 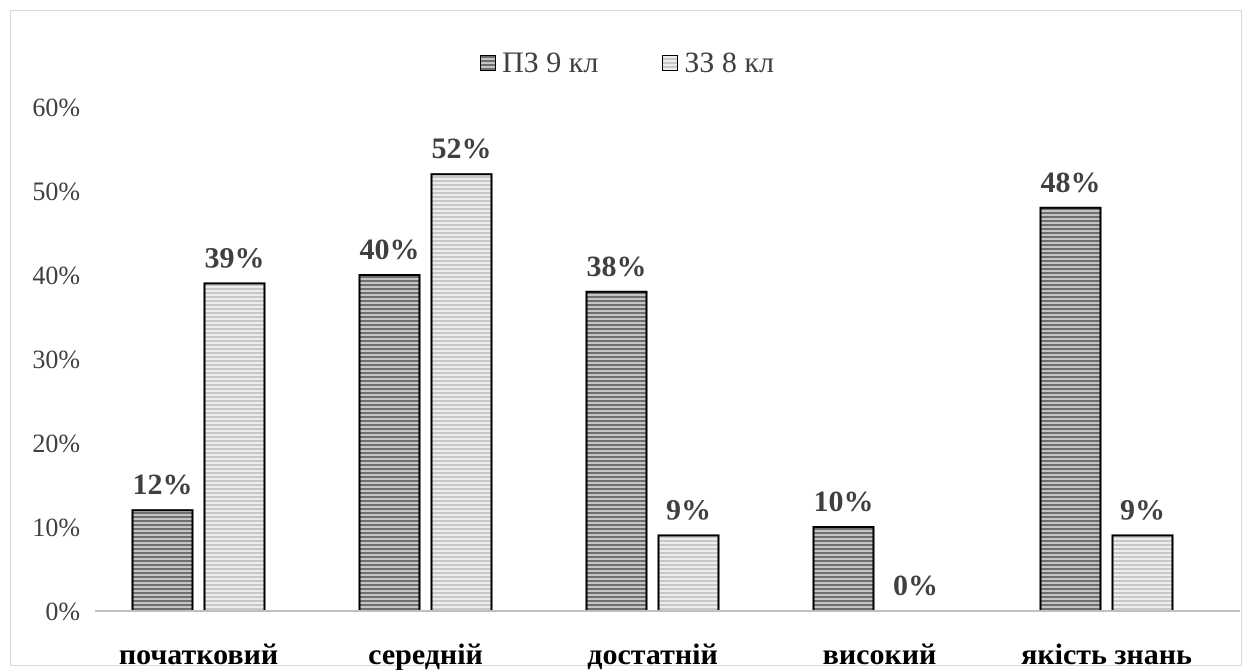 I want to click on data-label: 39%, so click(x=235, y=257).